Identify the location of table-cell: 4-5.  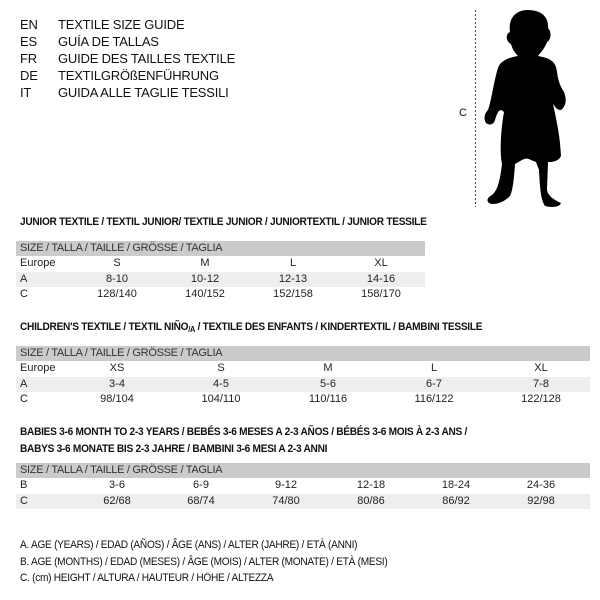
(221, 383).